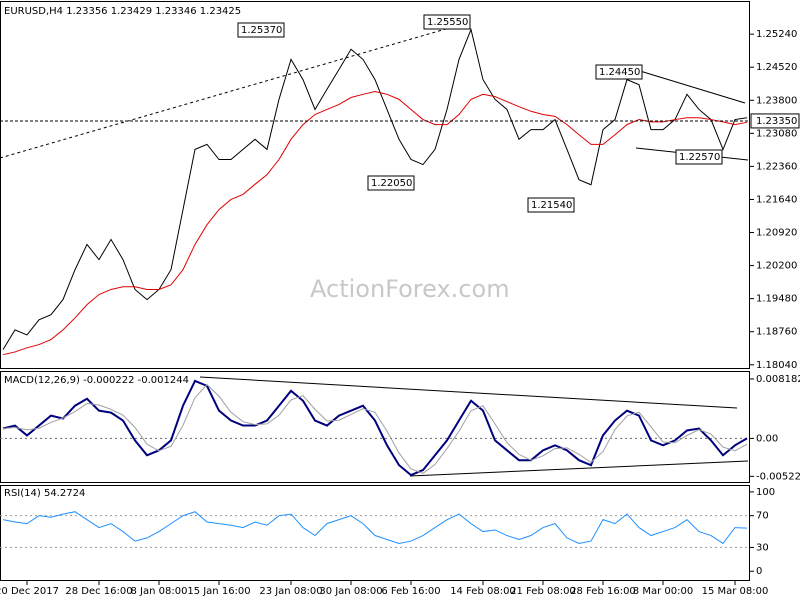 Image resolution: width=800 pixels, height=600 pixels. I want to click on annotation: 1.25370, so click(261, 30).